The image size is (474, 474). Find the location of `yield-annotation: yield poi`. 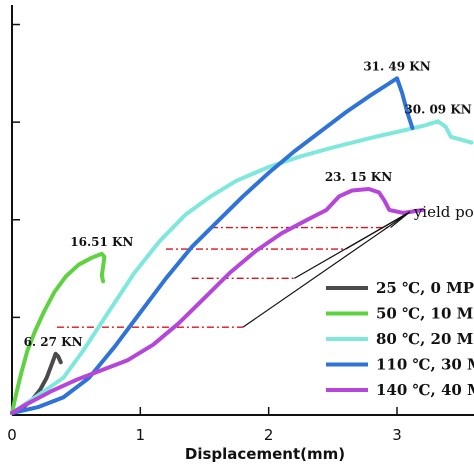

yield-annotation: yield poi is located at coordinates (358, 265).